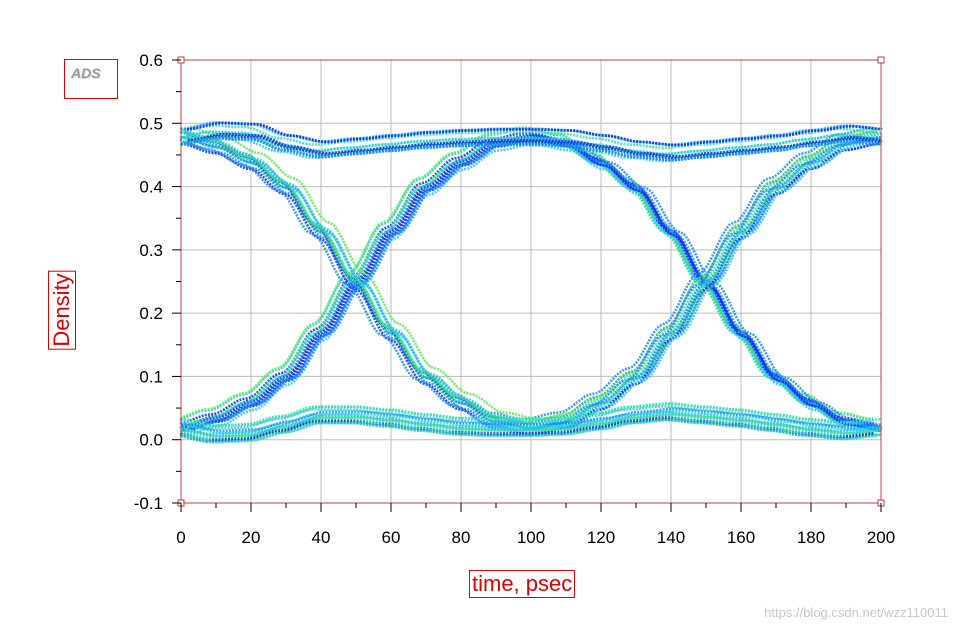 The height and width of the screenshot is (630, 958). I want to click on watermark-url: https://blog.csdn.net/wzz110011, so click(856, 612).